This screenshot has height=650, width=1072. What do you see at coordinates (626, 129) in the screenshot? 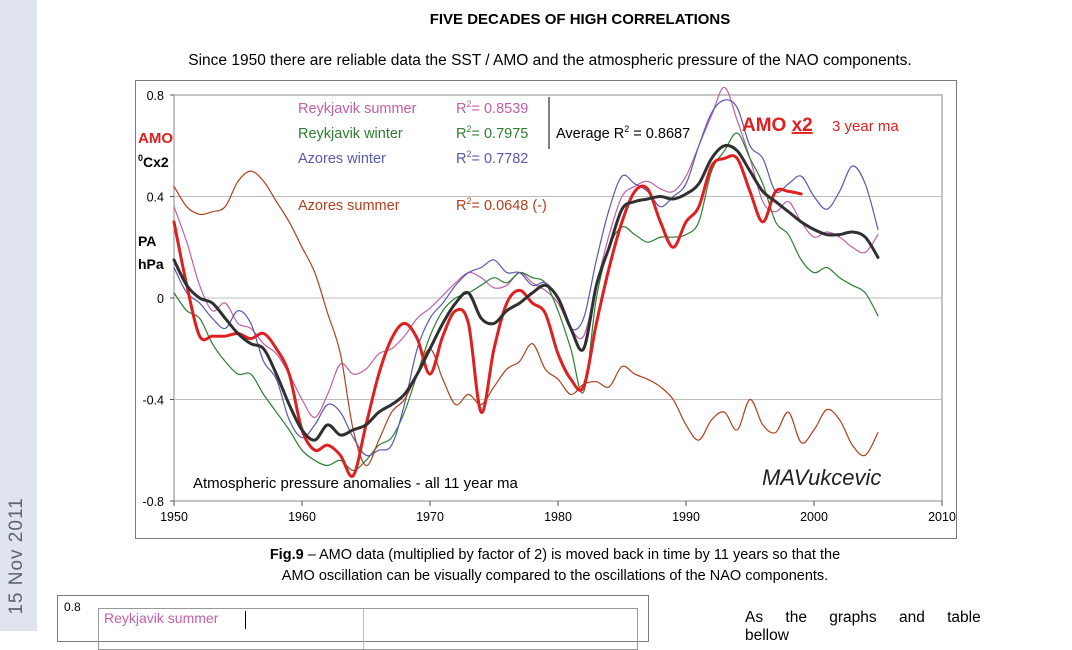
I see `average-sup: 2` at bounding box center [626, 129].